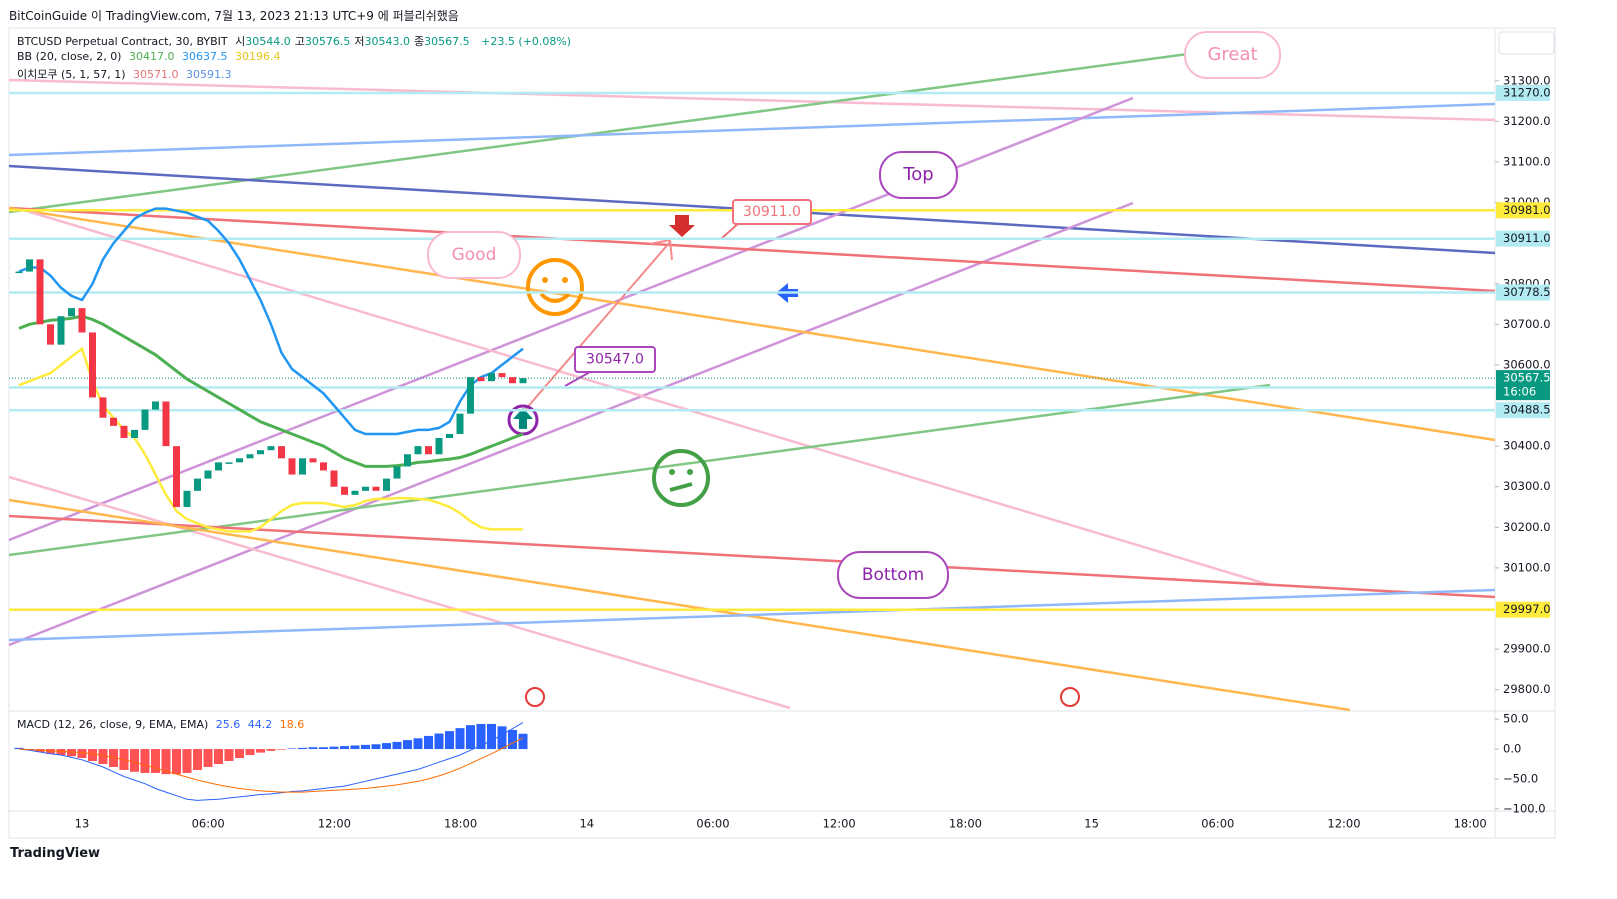 The image size is (1617, 899). Describe the element at coordinates (208, 824) in the screenshot. I see `x-tick-label: 06:00` at that location.